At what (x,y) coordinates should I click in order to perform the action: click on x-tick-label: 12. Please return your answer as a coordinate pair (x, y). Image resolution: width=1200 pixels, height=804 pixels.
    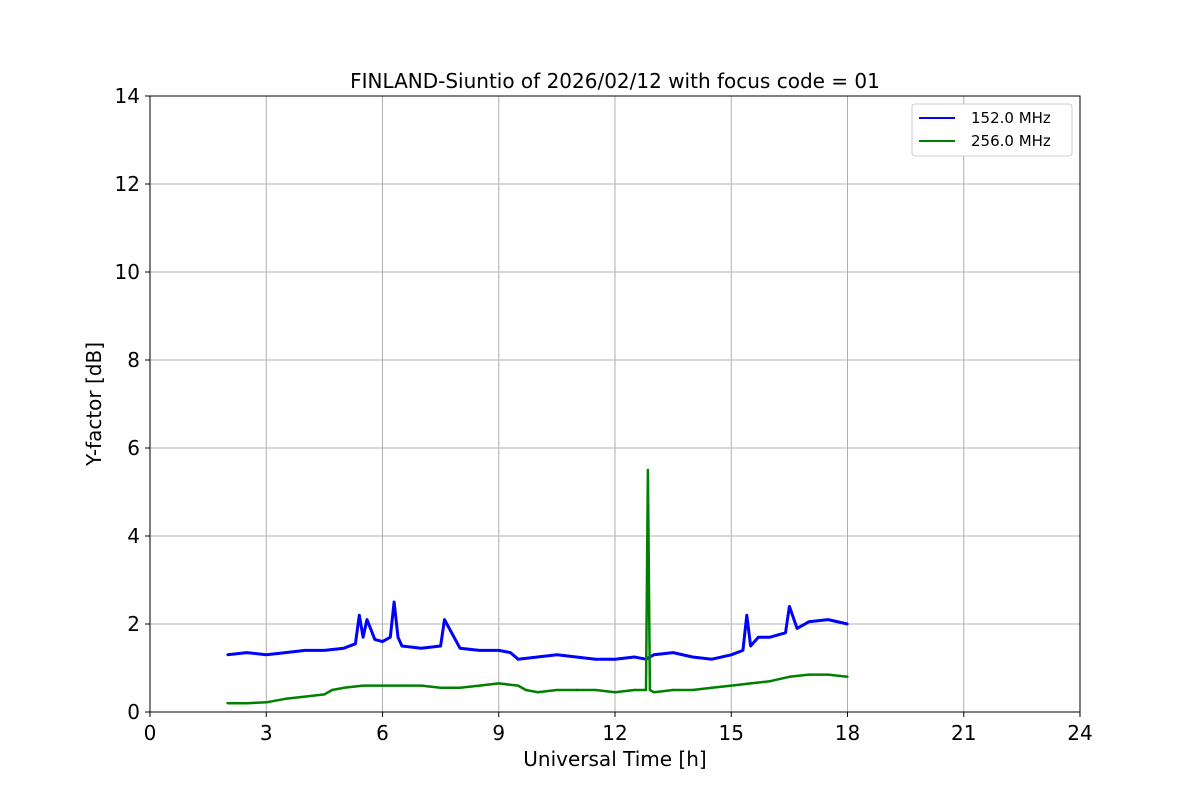
    Looking at the image, I should click on (614, 733).